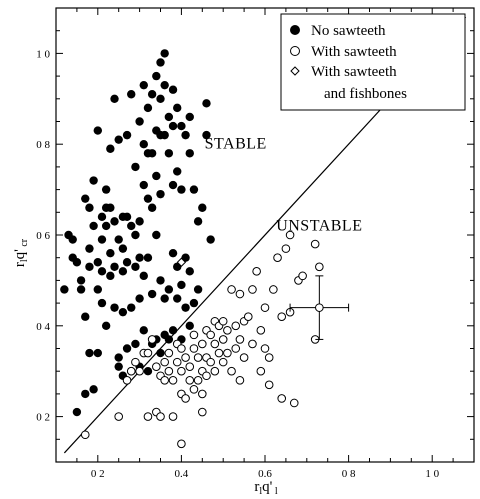  I want to click on legend-box, so click(373, 62).